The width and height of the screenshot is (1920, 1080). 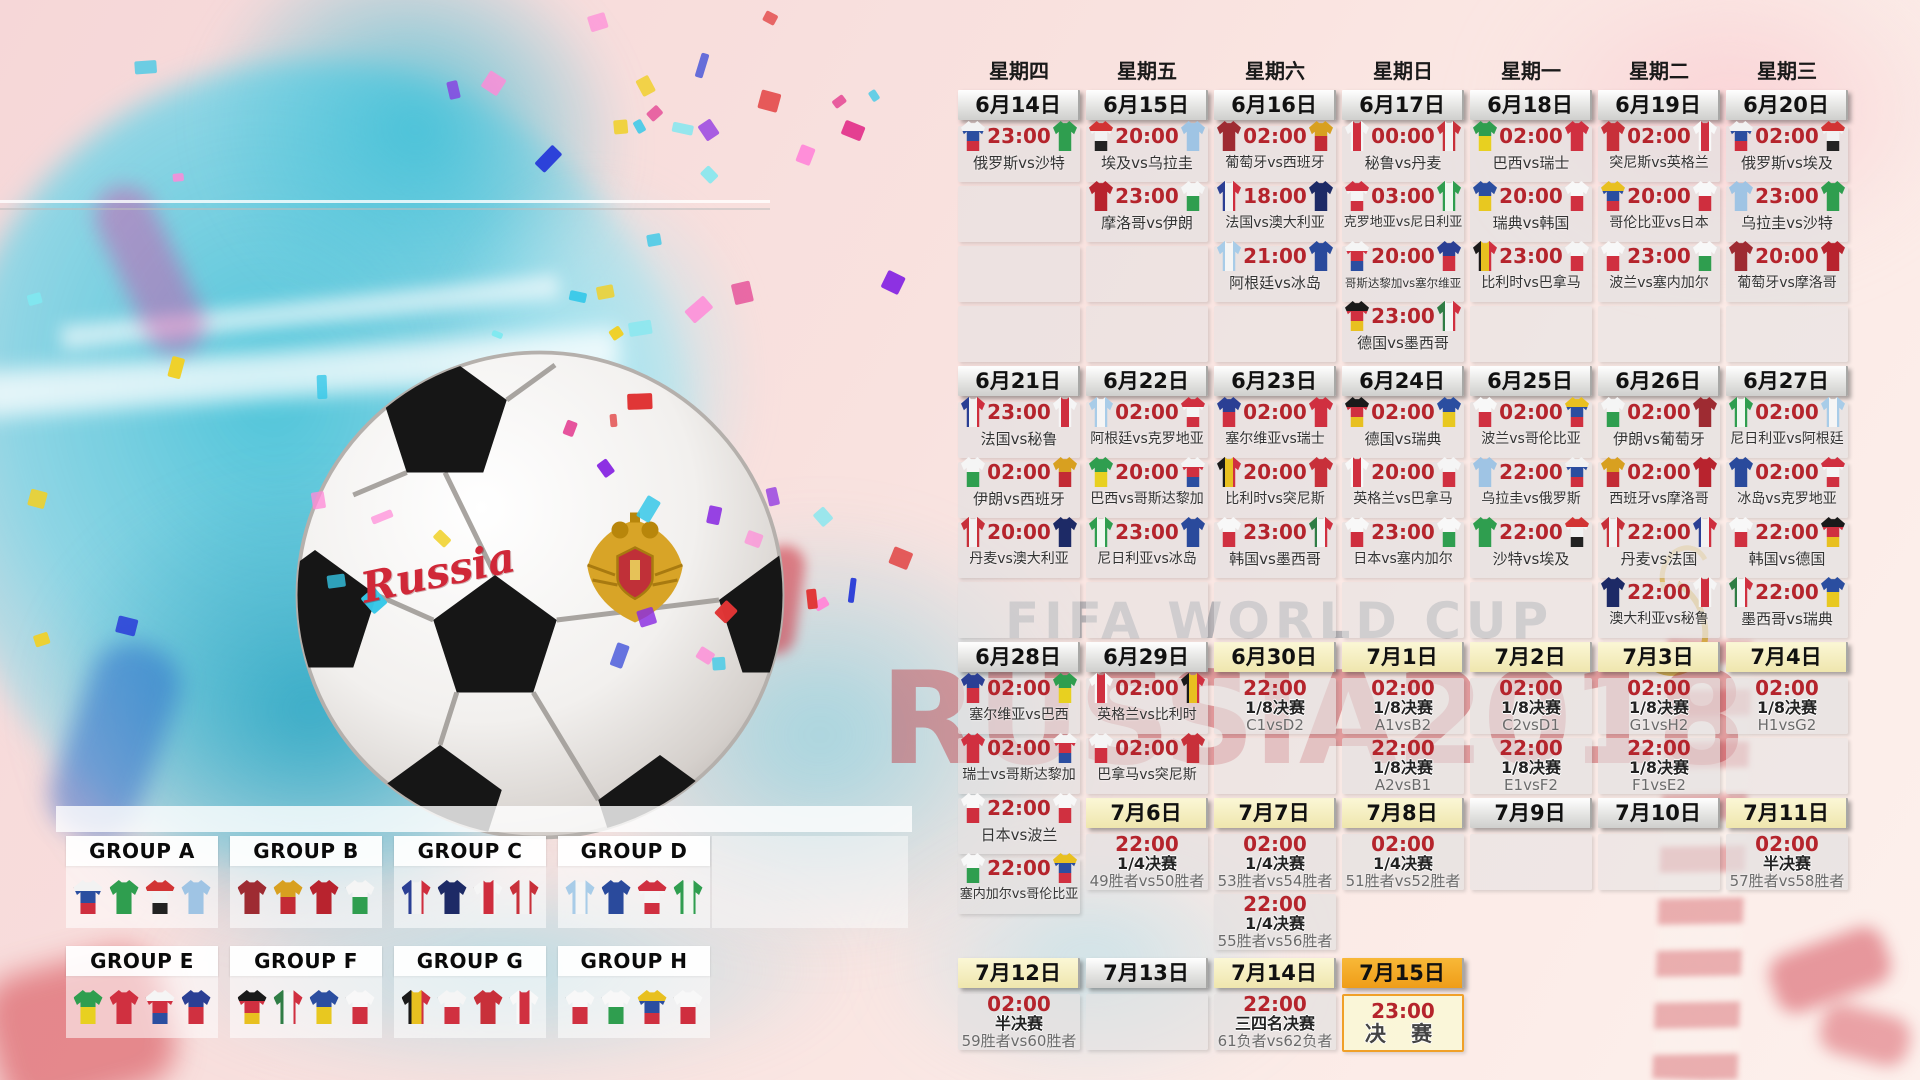 I want to click on match-teams-label: 塞内加尔vs哥伦比亚, so click(x=1019, y=894).